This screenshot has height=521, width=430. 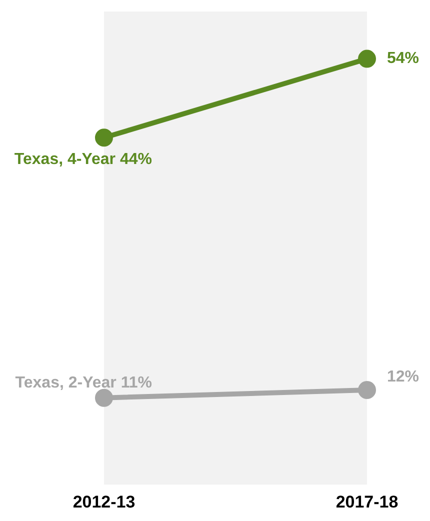 What do you see at coordinates (104, 502) in the screenshot?
I see `x-tick-label: 2012-13` at bounding box center [104, 502].